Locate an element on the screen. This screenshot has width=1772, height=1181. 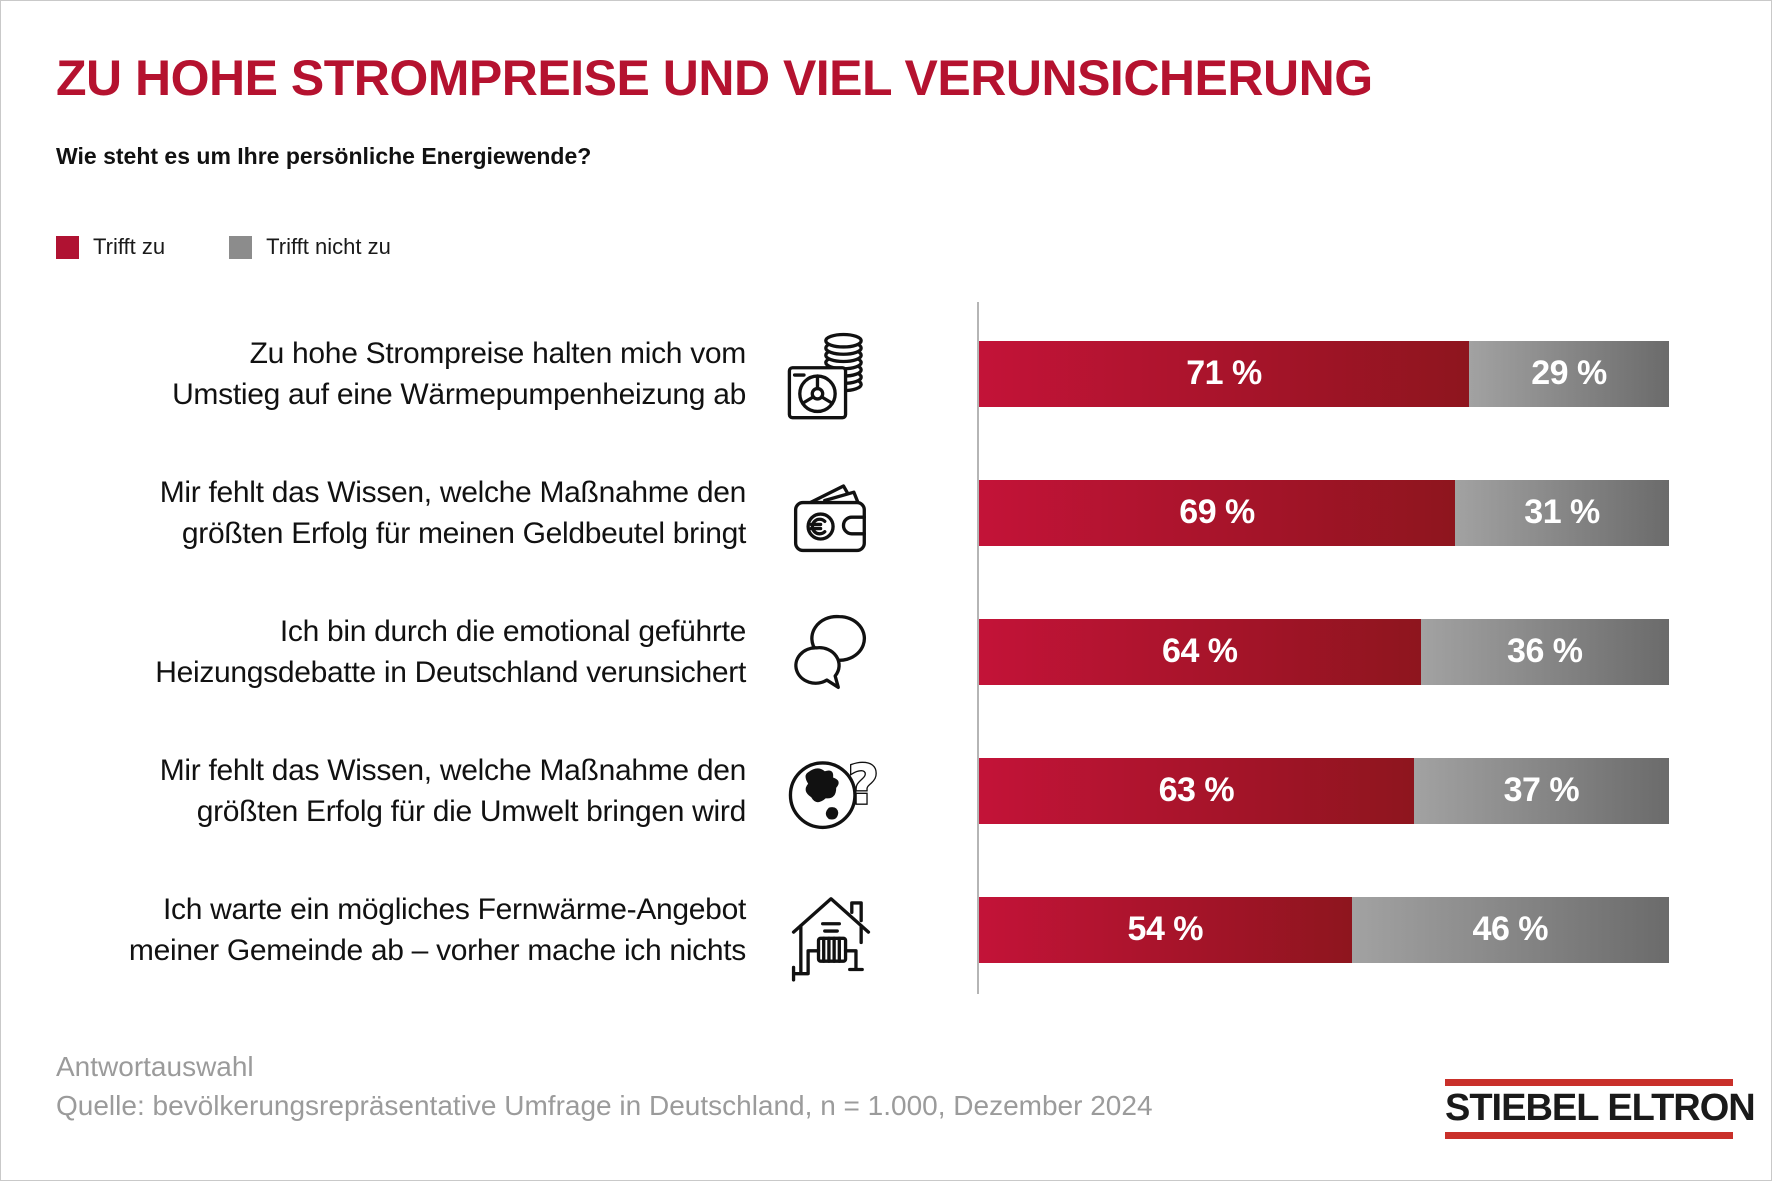
logo-text: STIEBEL ELTRON is located at coordinates (1600, 1108).